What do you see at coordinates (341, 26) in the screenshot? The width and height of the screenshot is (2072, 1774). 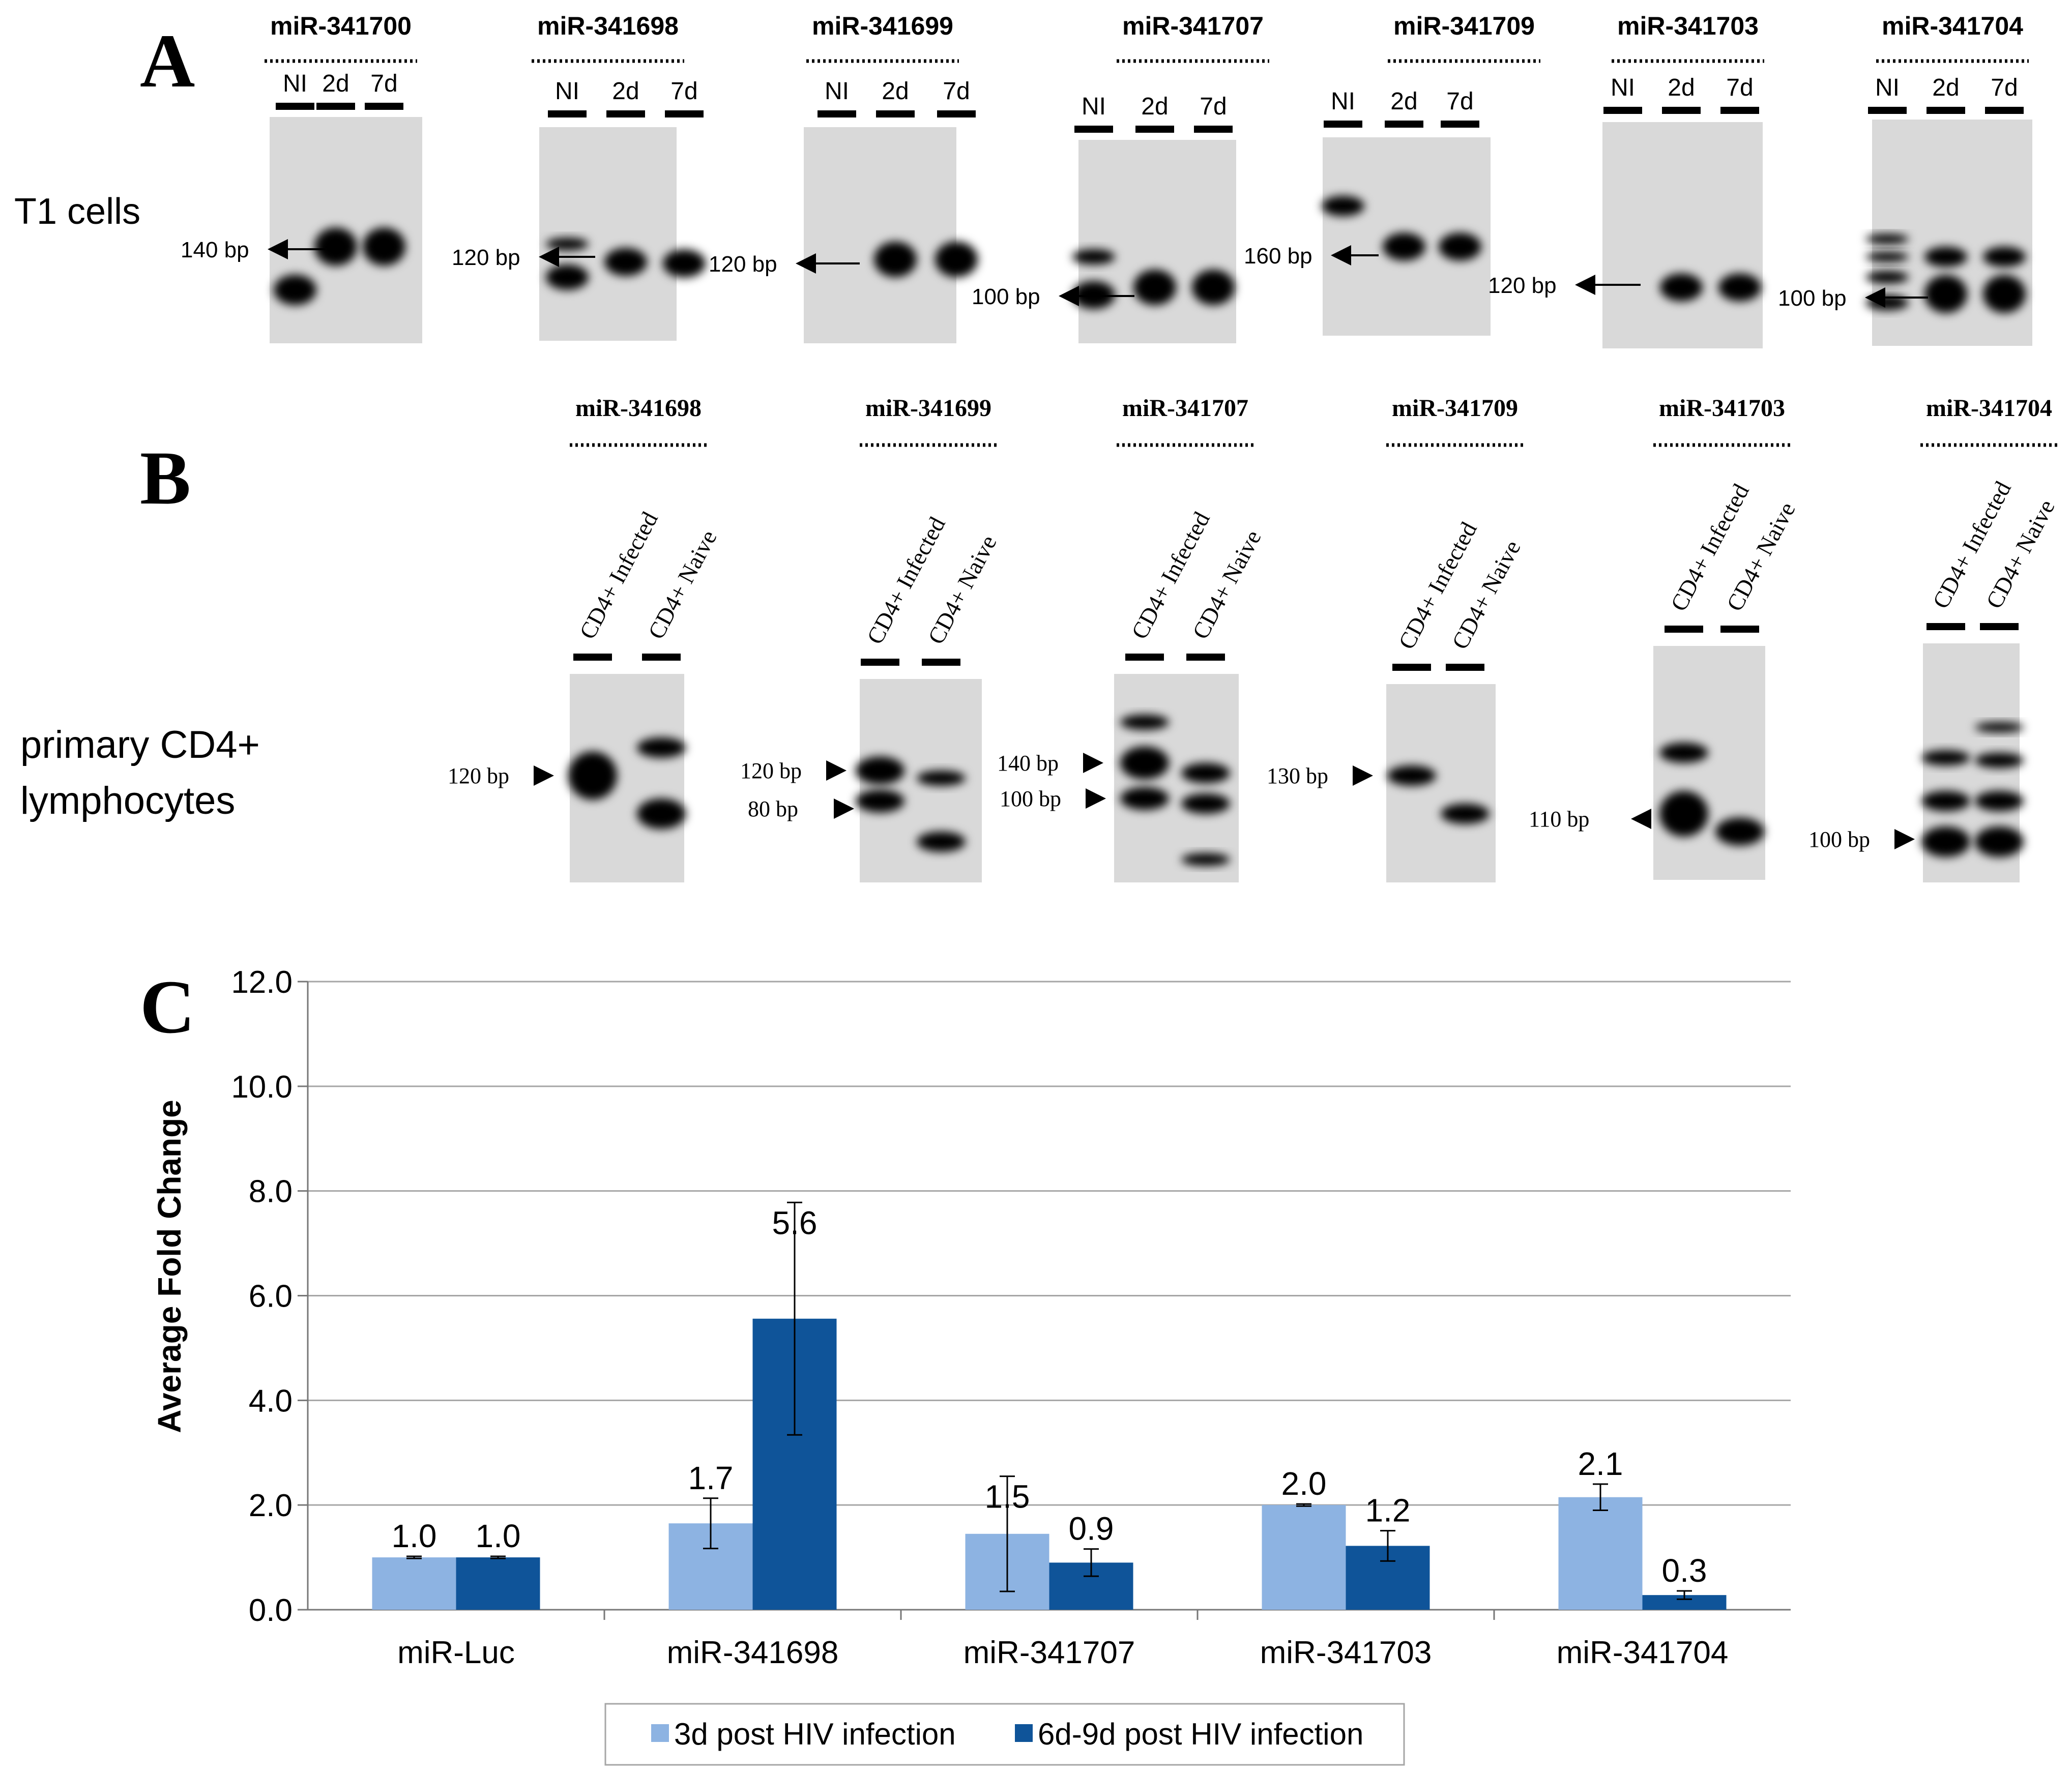 I see `gel-title: miR-341700` at bounding box center [341, 26].